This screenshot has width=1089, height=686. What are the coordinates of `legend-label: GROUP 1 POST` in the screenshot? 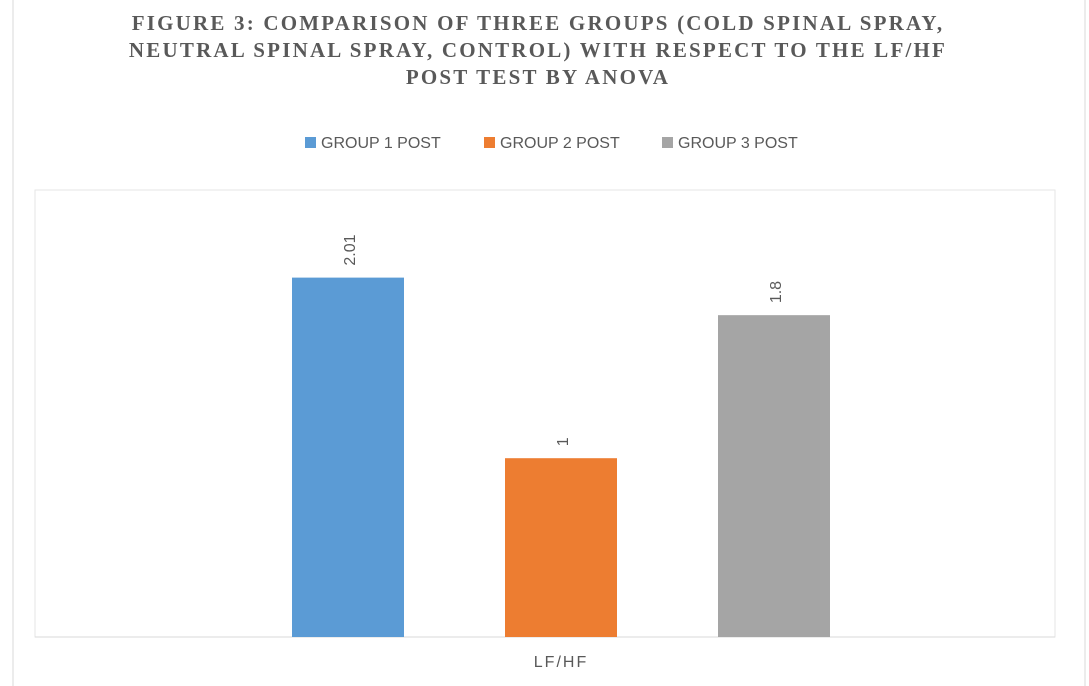 It's located at (381, 143).